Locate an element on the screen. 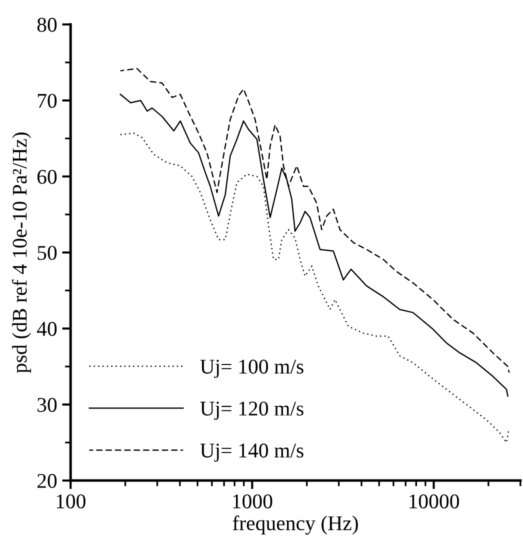  x-tick-label: 100 is located at coordinates (71, 501).